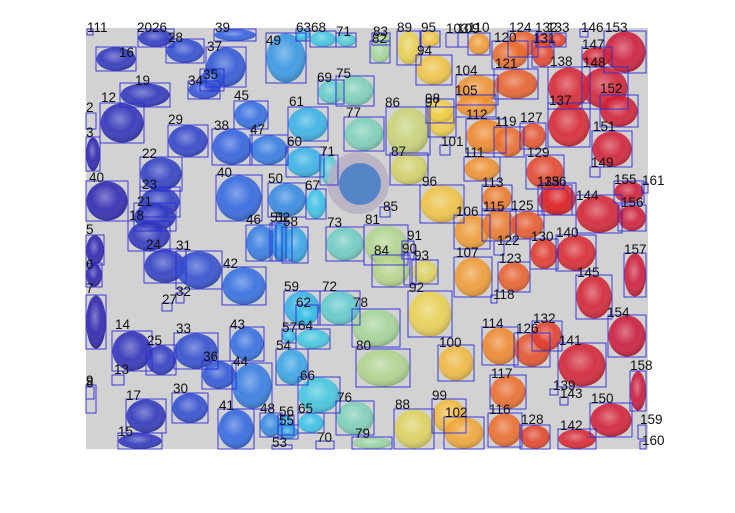  Describe the element at coordinates (618, 312) in the screenshot. I see `detection-label: 154` at that location.